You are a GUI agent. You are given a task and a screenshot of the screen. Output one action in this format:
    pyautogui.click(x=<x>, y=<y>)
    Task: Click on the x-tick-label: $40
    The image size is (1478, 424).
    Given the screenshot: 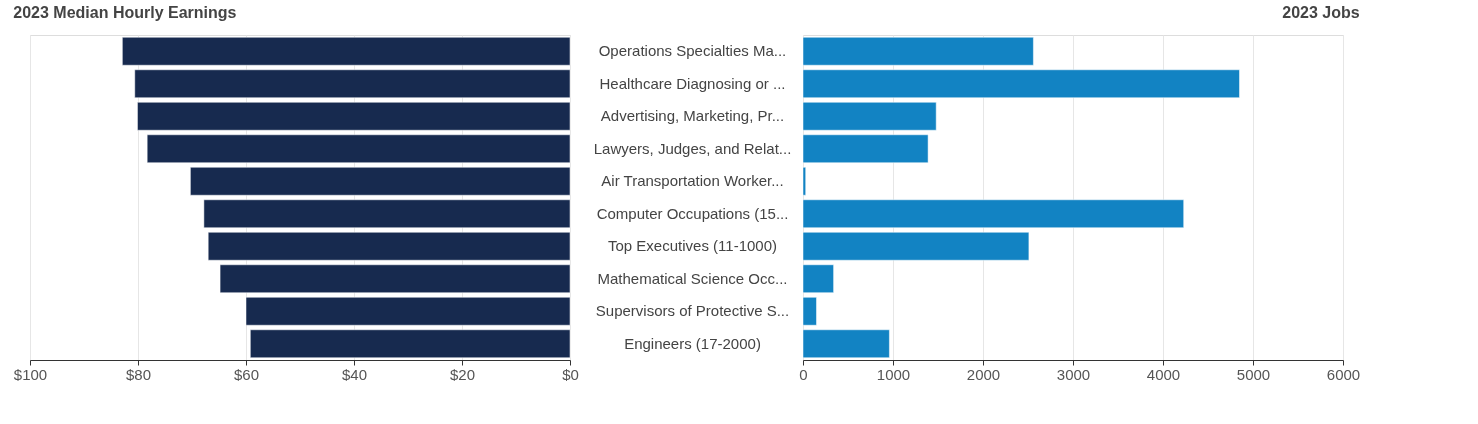 What is the action you would take?
    pyautogui.click(x=354, y=374)
    